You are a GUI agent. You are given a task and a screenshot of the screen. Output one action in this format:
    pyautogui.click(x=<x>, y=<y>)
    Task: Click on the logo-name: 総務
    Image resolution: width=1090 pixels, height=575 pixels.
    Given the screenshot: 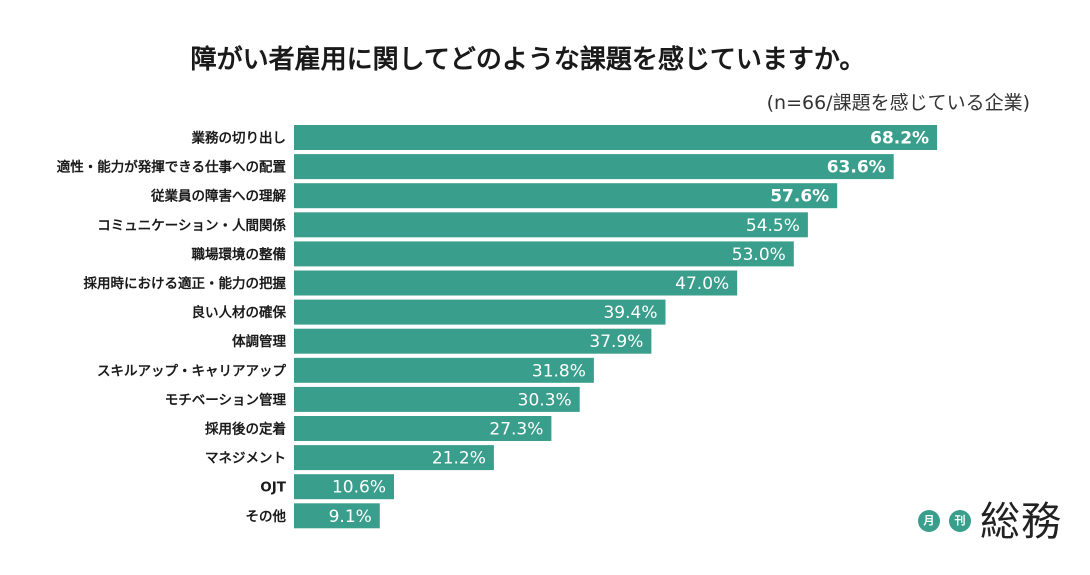 What is the action you would take?
    pyautogui.click(x=1021, y=522)
    